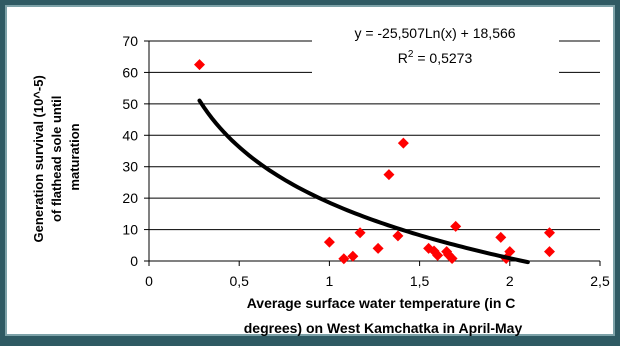 This screenshot has width=620, height=346. I want to click on x-tick-label: 1, so click(330, 281).